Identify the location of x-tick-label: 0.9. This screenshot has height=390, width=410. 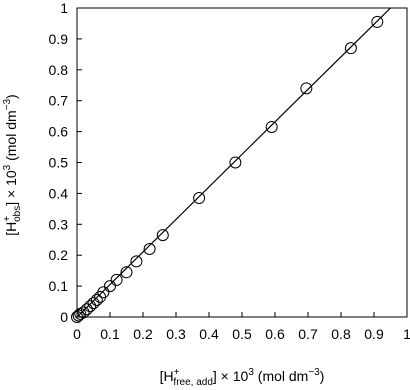
(374, 334).